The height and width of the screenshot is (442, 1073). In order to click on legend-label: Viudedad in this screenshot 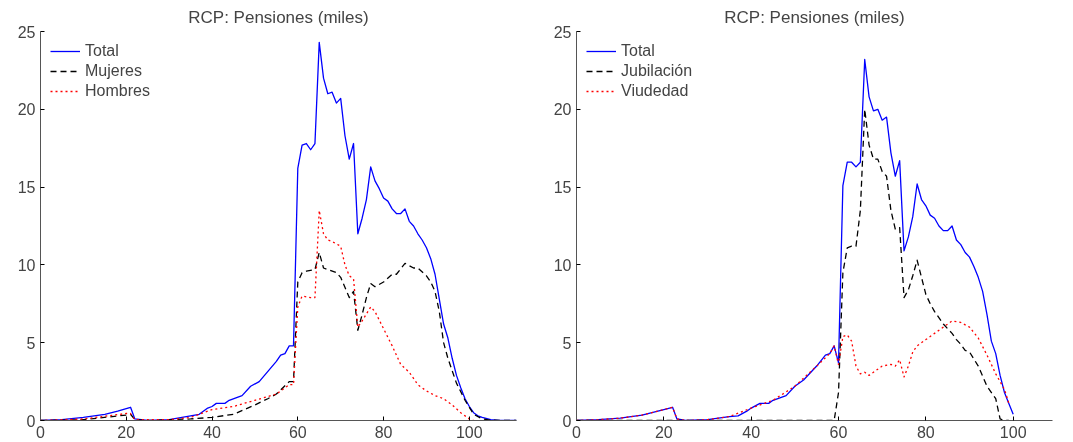, I will do `click(655, 91)`.